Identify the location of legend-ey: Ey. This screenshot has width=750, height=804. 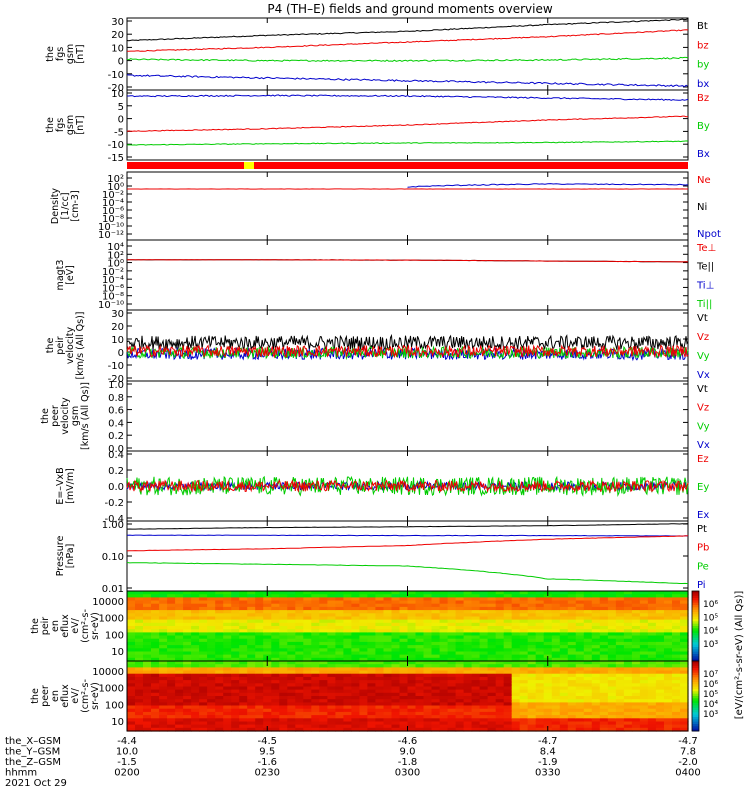
(703, 487).